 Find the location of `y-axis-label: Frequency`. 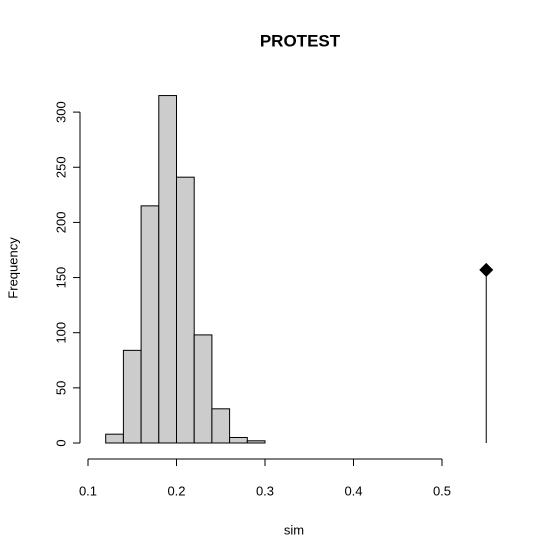

y-axis-label: Frequency is located at coordinates (12, 268).